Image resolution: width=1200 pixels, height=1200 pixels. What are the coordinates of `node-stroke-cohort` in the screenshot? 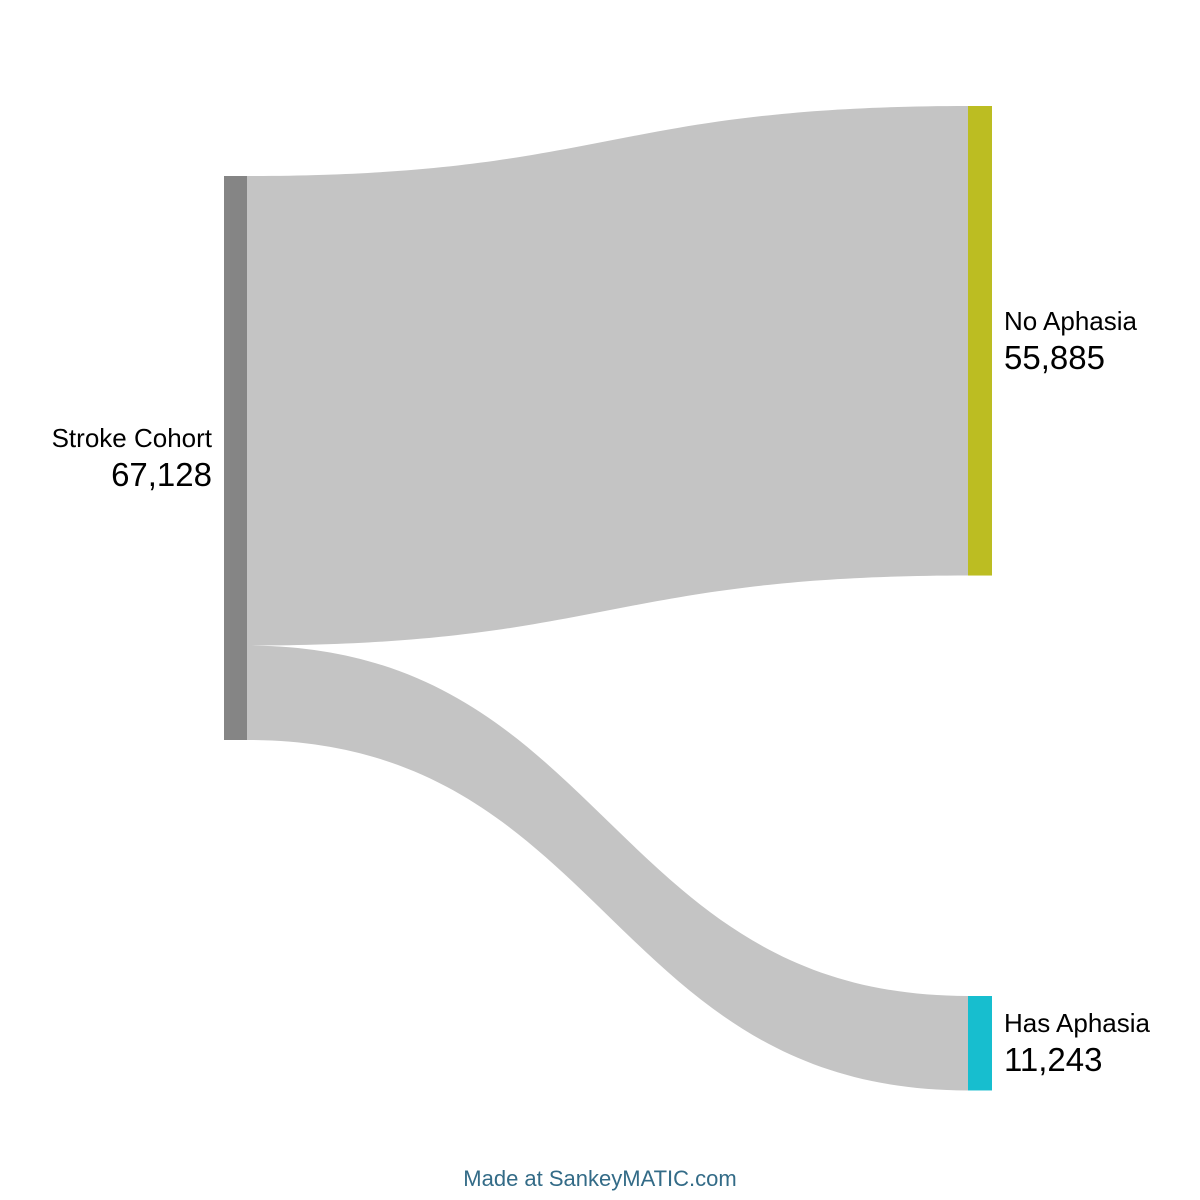 It's located at (235, 458).